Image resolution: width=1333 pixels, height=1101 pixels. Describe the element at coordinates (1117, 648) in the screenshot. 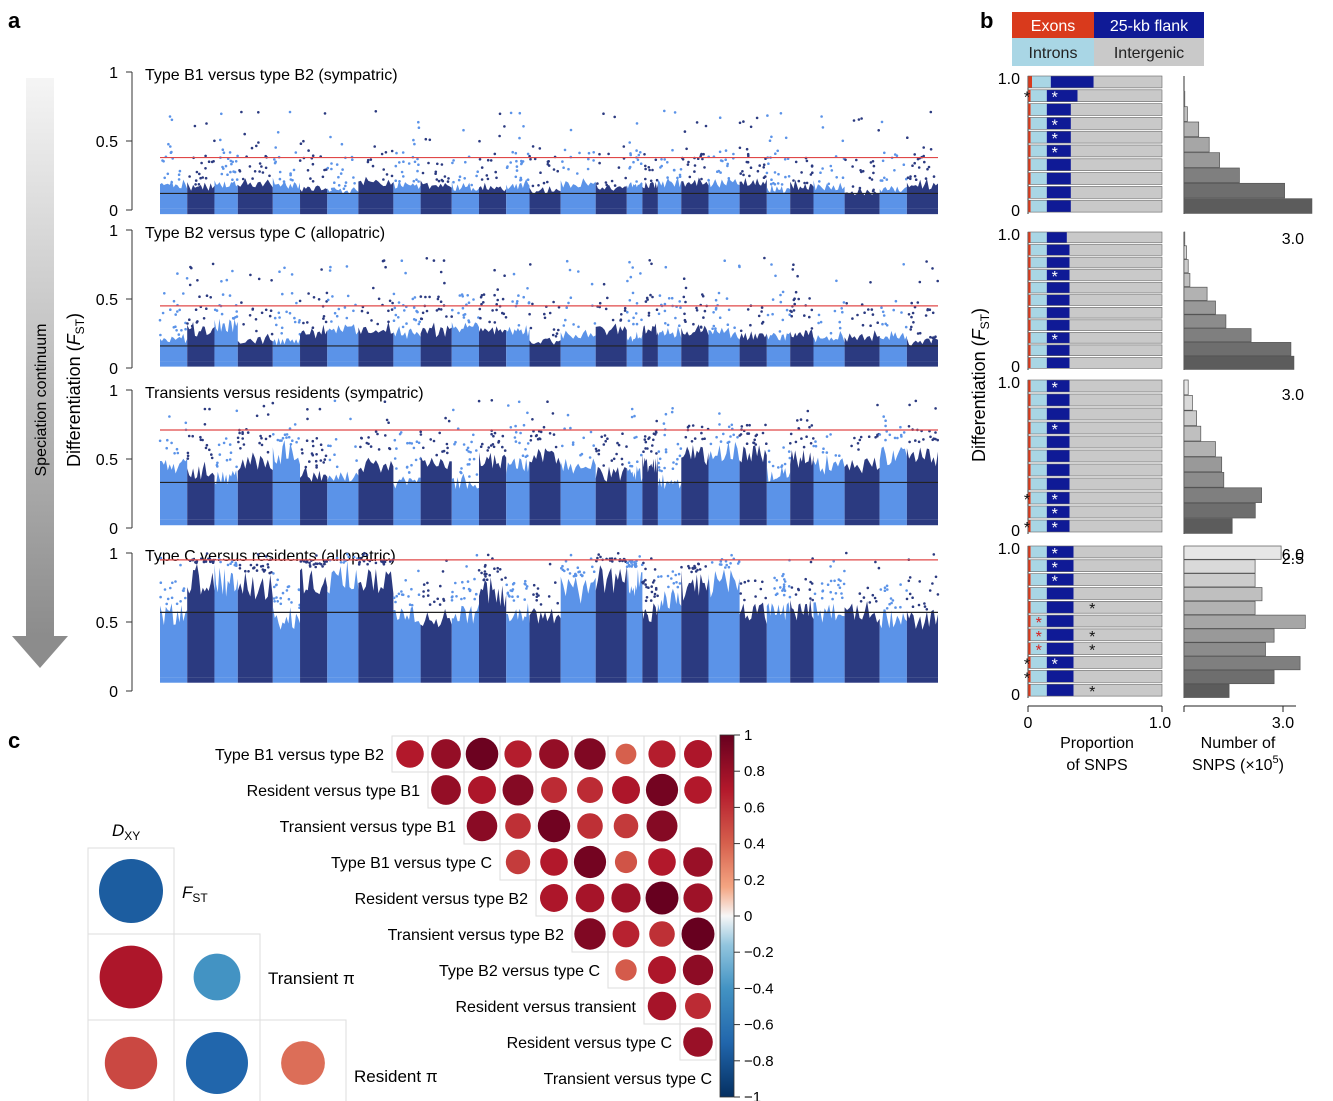

I see `bar-segment-intergenic` at that location.